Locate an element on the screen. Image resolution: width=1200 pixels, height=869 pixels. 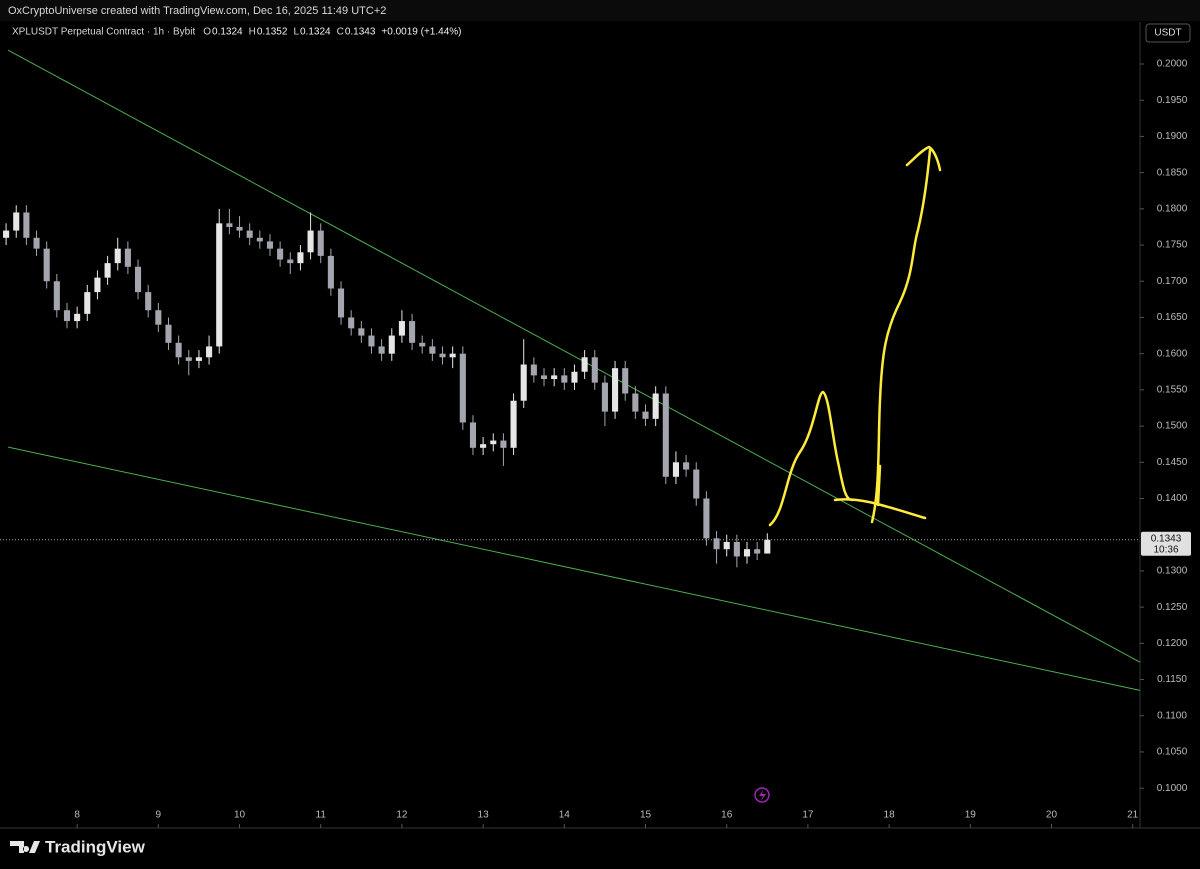
x-tick-label: 18 is located at coordinates (890, 815).